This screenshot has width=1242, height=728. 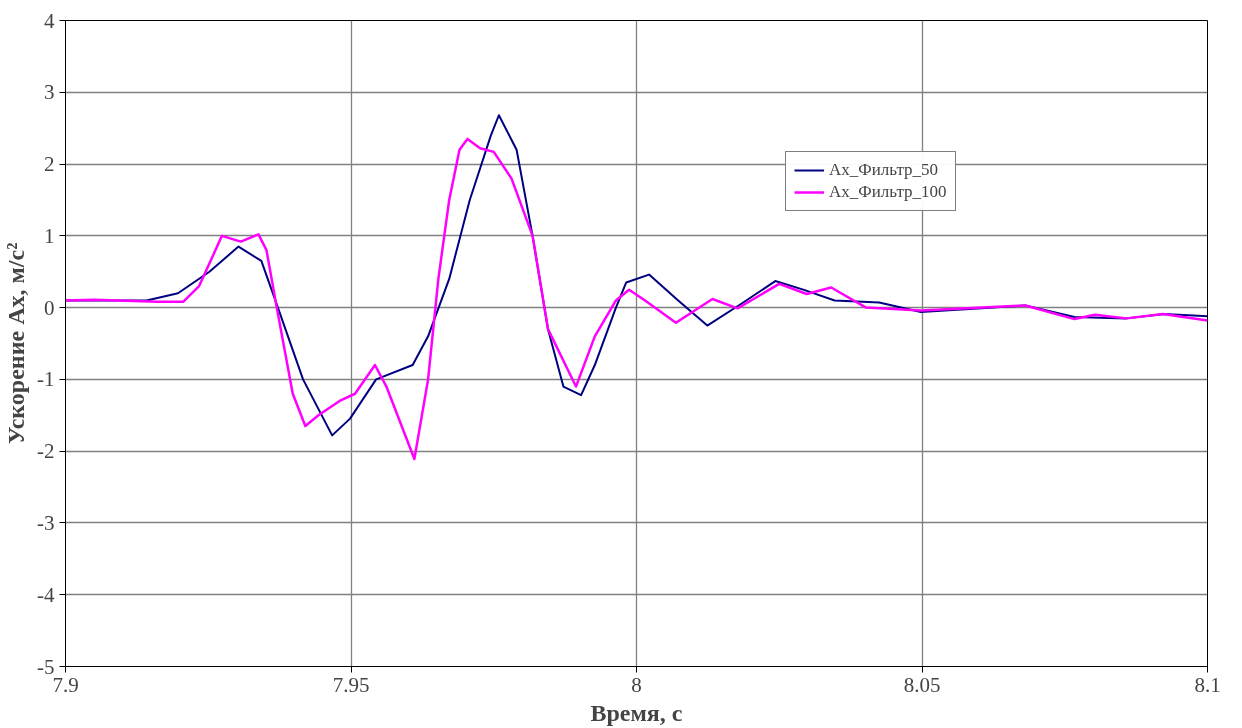 I want to click on y-tick-label: -3, so click(x=46, y=522).